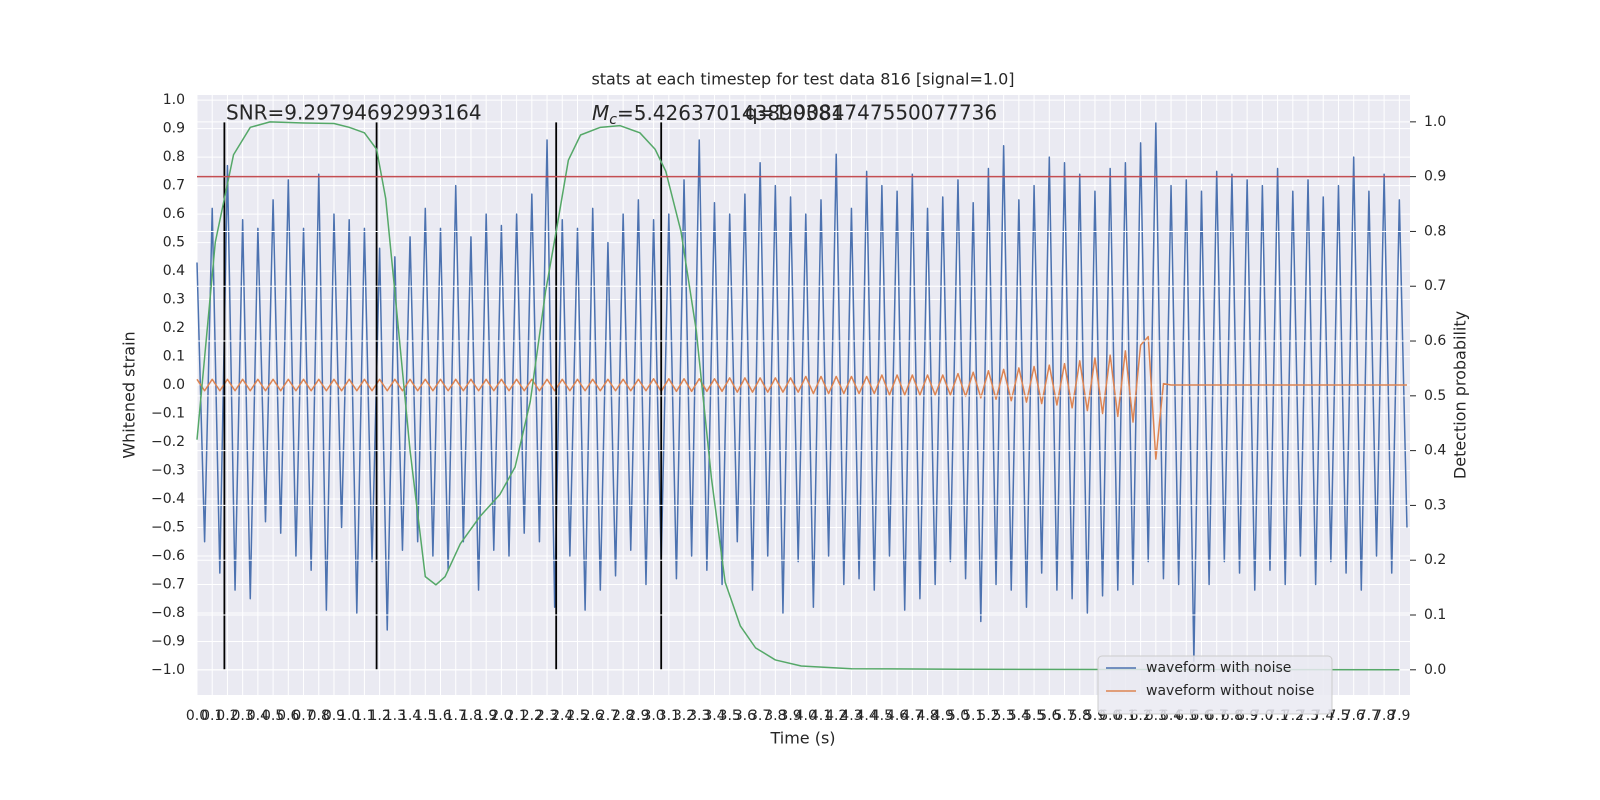 The image size is (1600, 800). I want to click on x-tick-label: 3.4, so click(714, 716).